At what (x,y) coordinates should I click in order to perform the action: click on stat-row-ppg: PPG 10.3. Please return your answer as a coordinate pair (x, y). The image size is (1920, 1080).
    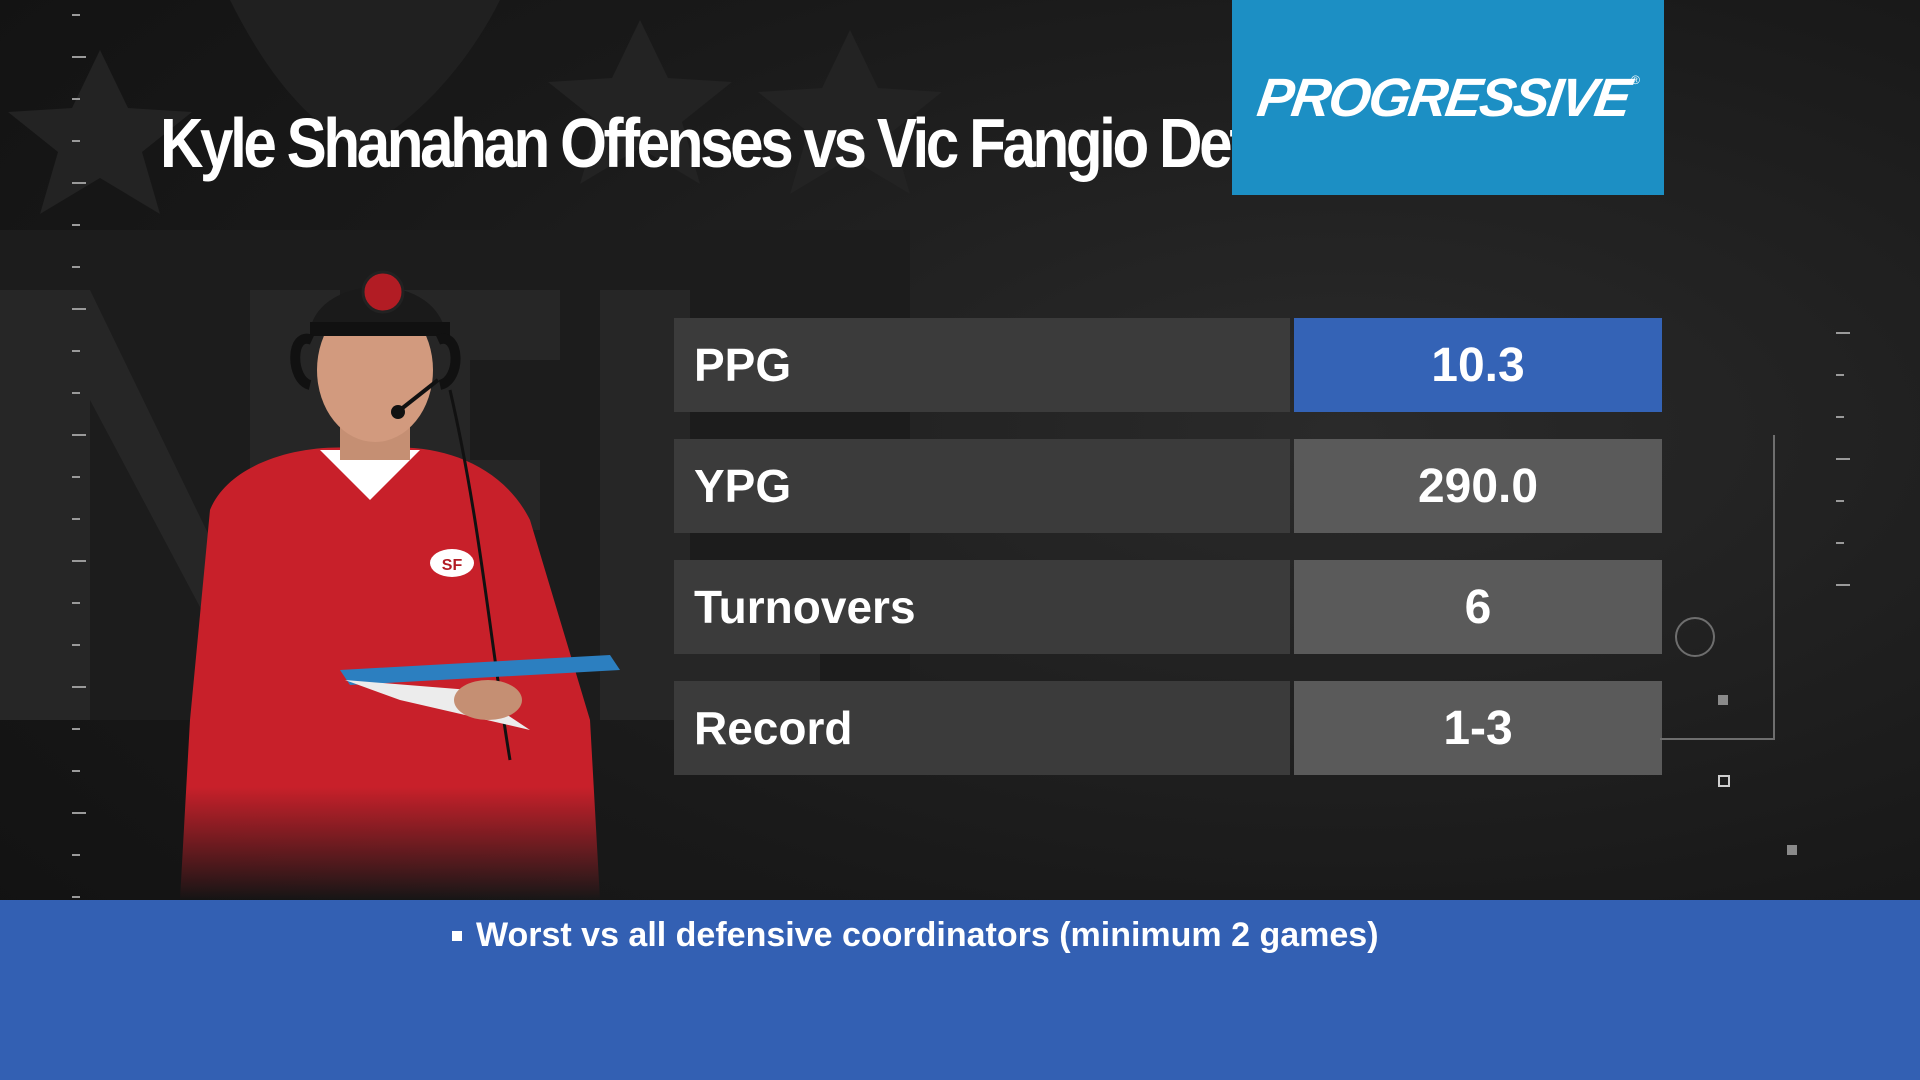
    Looking at the image, I should click on (1168, 365).